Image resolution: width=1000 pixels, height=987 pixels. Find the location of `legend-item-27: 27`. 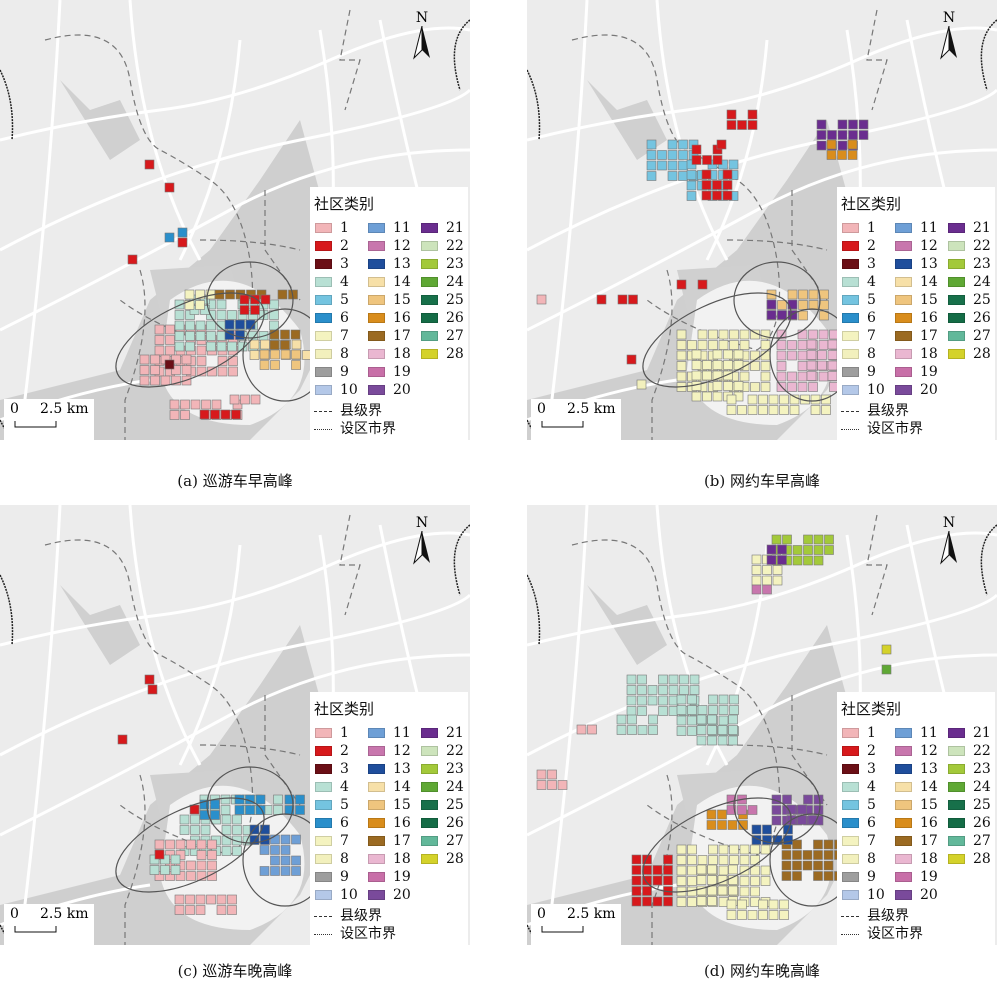

legend-item-27: 27 is located at coordinates (442, 336).